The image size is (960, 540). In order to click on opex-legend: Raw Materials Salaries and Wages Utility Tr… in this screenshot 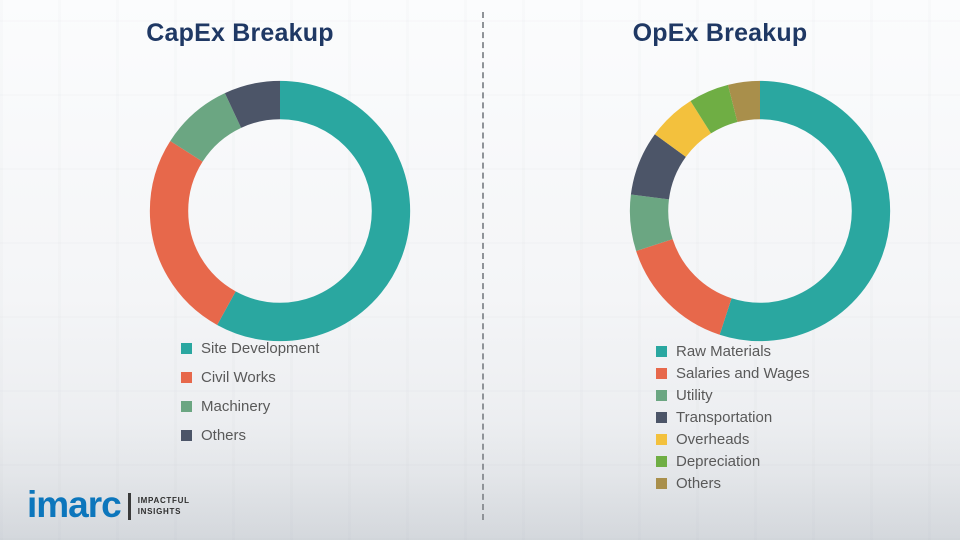, I will do `click(733, 417)`.